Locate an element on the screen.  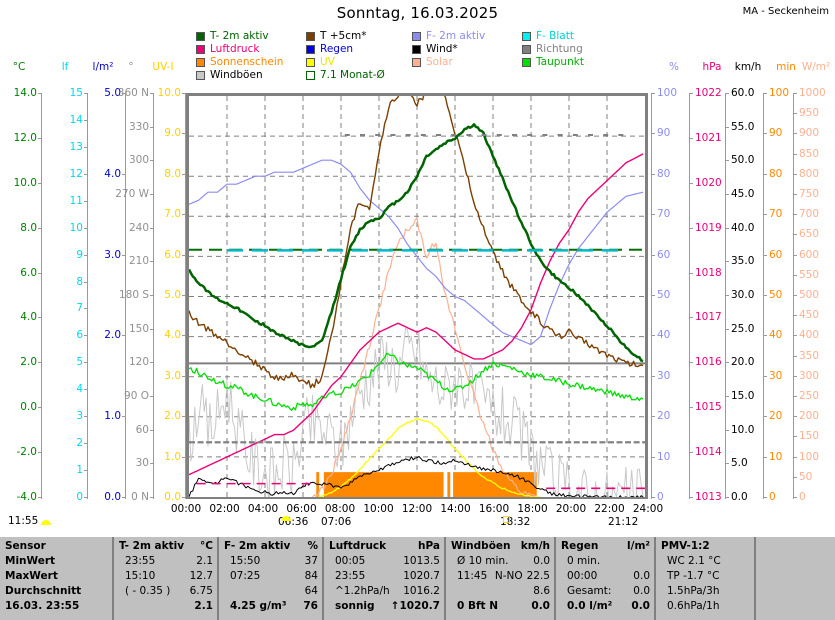
axis-tick-label: 0 is located at coordinates (657, 497).